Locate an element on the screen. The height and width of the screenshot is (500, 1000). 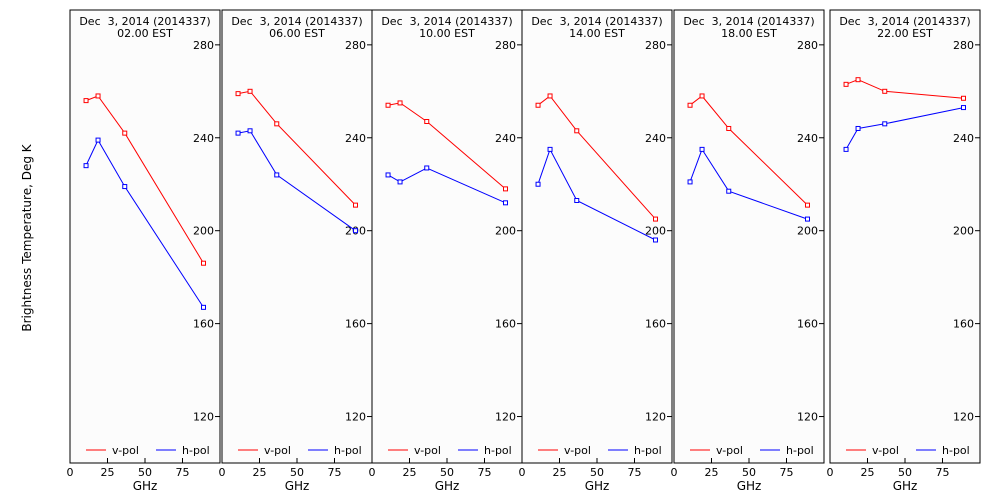
chart-title-time: 22.00 EST is located at coordinates (905, 33).